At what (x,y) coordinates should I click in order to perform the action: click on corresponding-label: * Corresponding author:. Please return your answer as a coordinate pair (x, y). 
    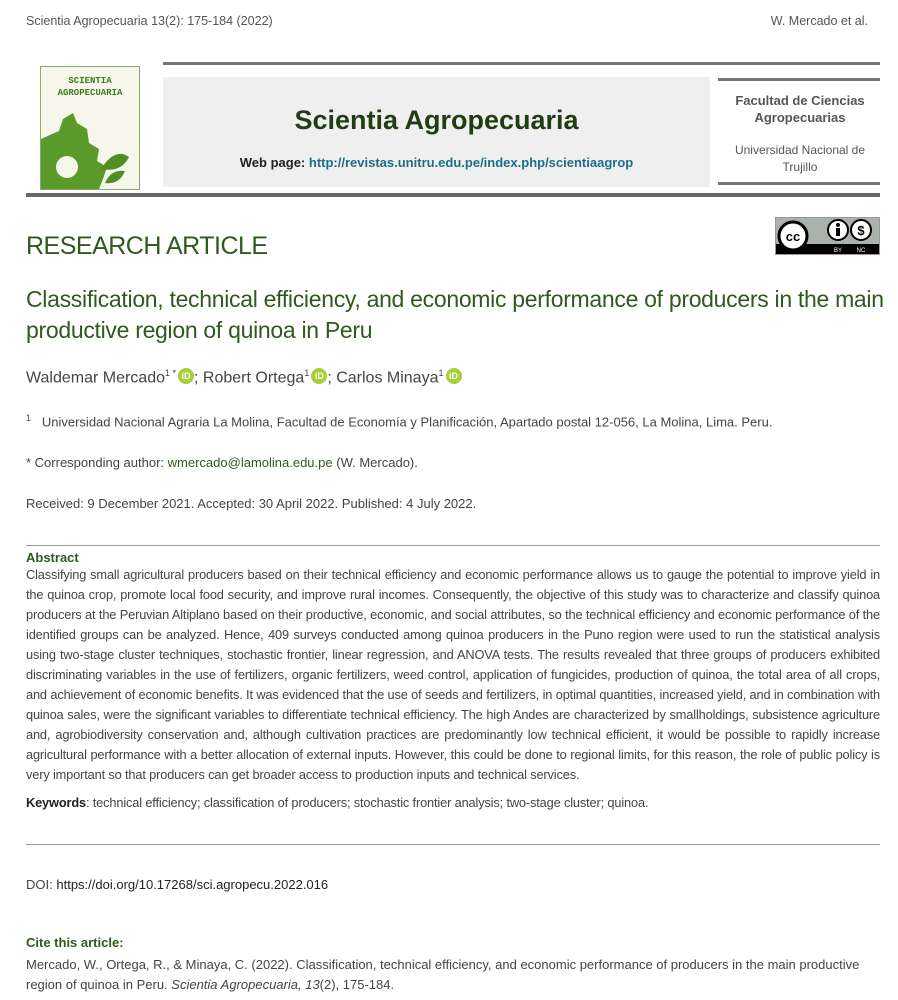
    Looking at the image, I should click on (95, 462).